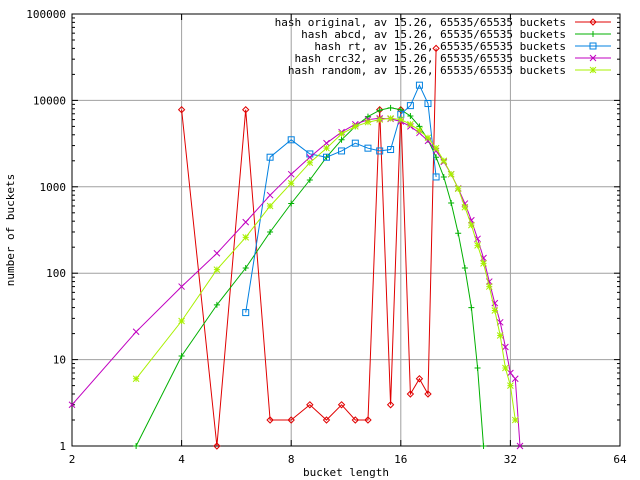 This screenshot has height=480, width=640. Describe the element at coordinates (56, 273) in the screenshot. I see `y-tick-label: 100` at that location.